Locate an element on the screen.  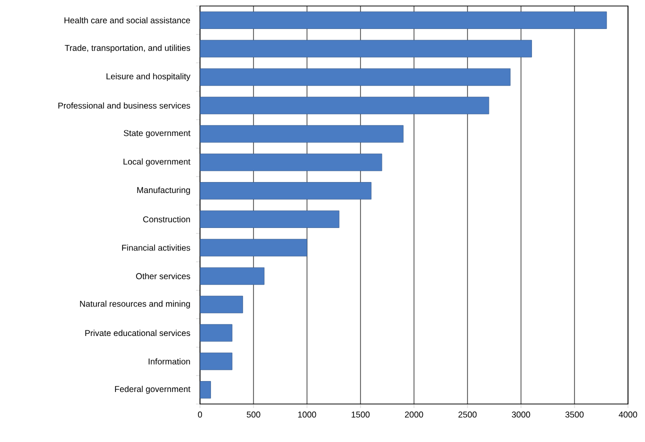
y-tick-label: Natural resources and mining is located at coordinates (135, 304).